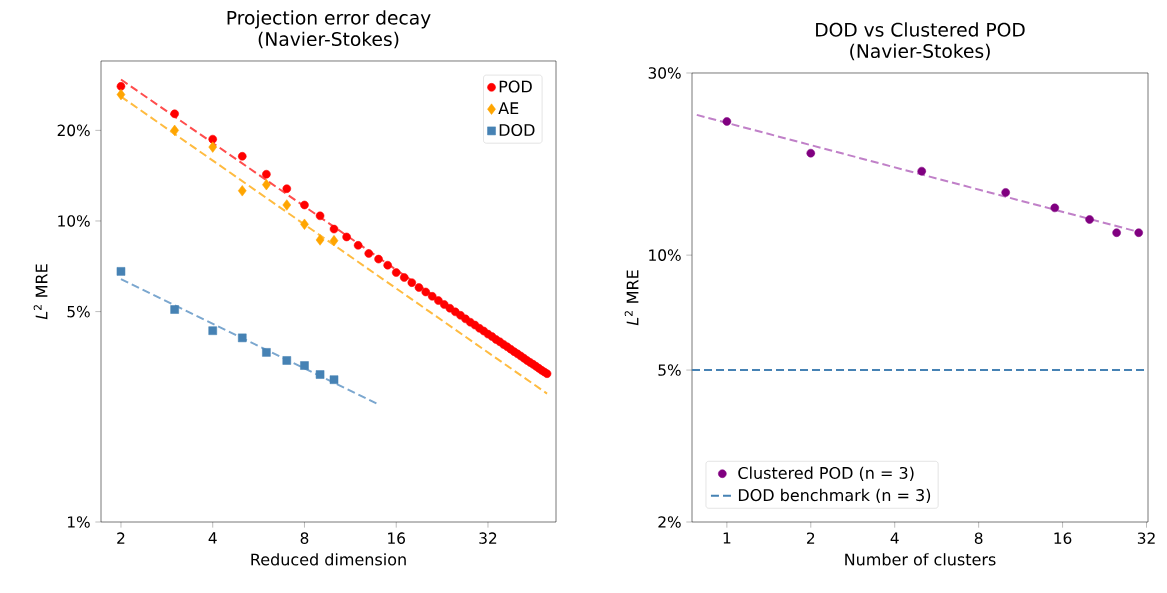 The height and width of the screenshot is (593, 1167). I want to click on x-tick-label: 1, so click(727, 538).